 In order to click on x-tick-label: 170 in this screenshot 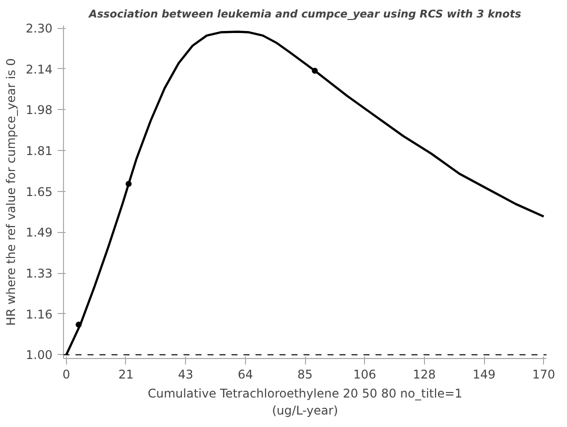, I will do `click(544, 375)`.